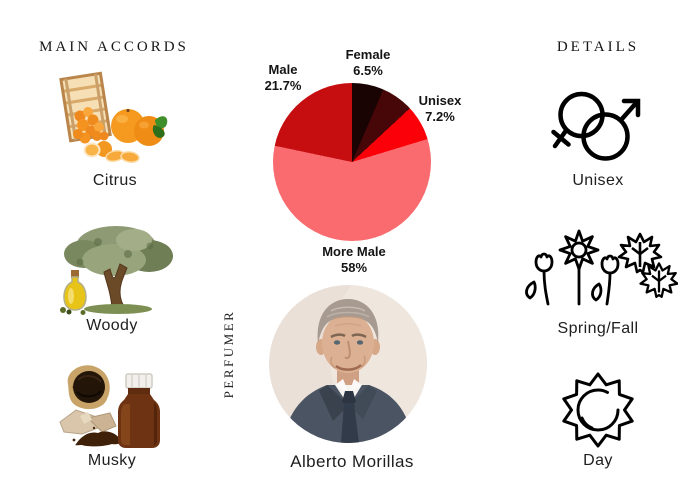 The image size is (700, 500). I want to click on perfumer-section-label: PERFUMER, so click(228, 354).